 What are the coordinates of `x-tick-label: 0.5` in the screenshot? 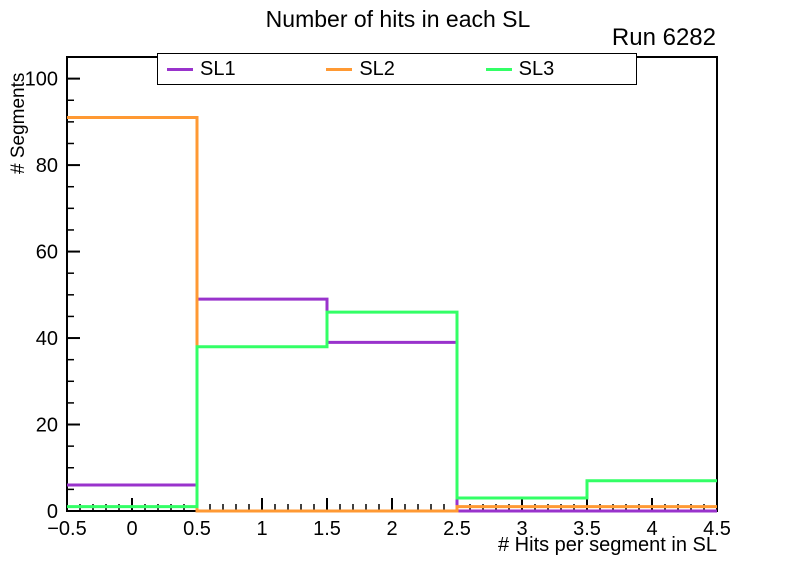 It's located at (197, 529).